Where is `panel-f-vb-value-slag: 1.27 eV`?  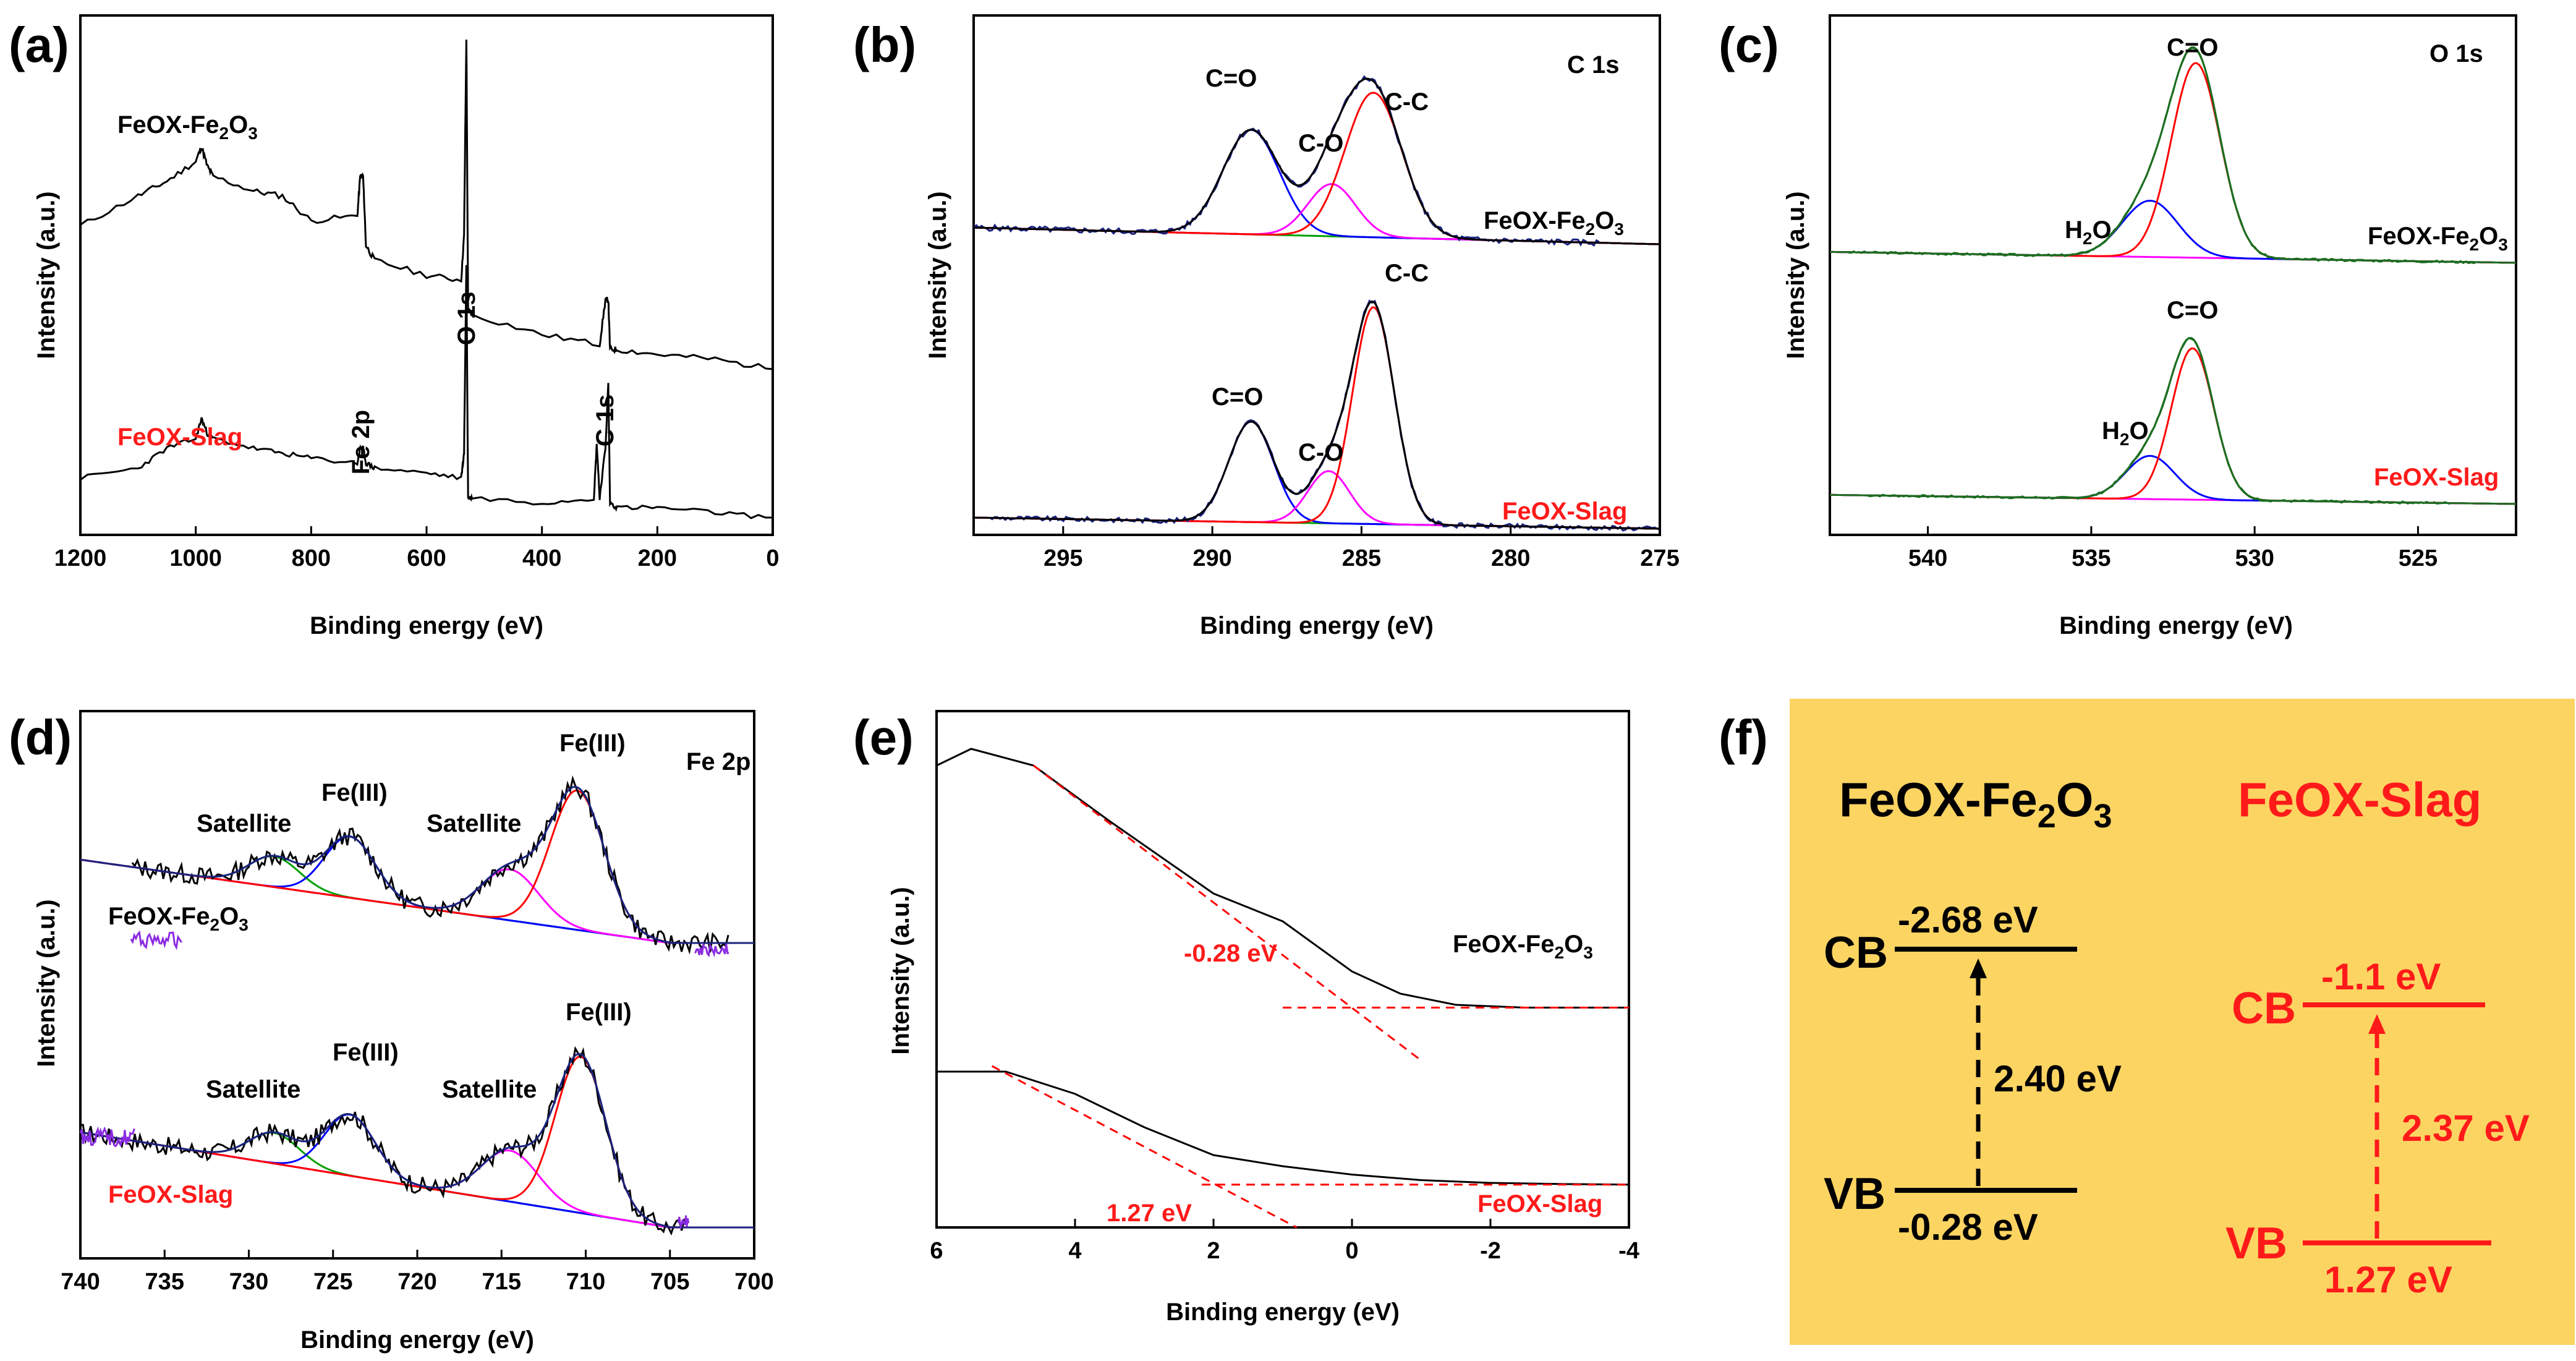 panel-f-vb-value-slag: 1.27 eV is located at coordinates (2388, 1279).